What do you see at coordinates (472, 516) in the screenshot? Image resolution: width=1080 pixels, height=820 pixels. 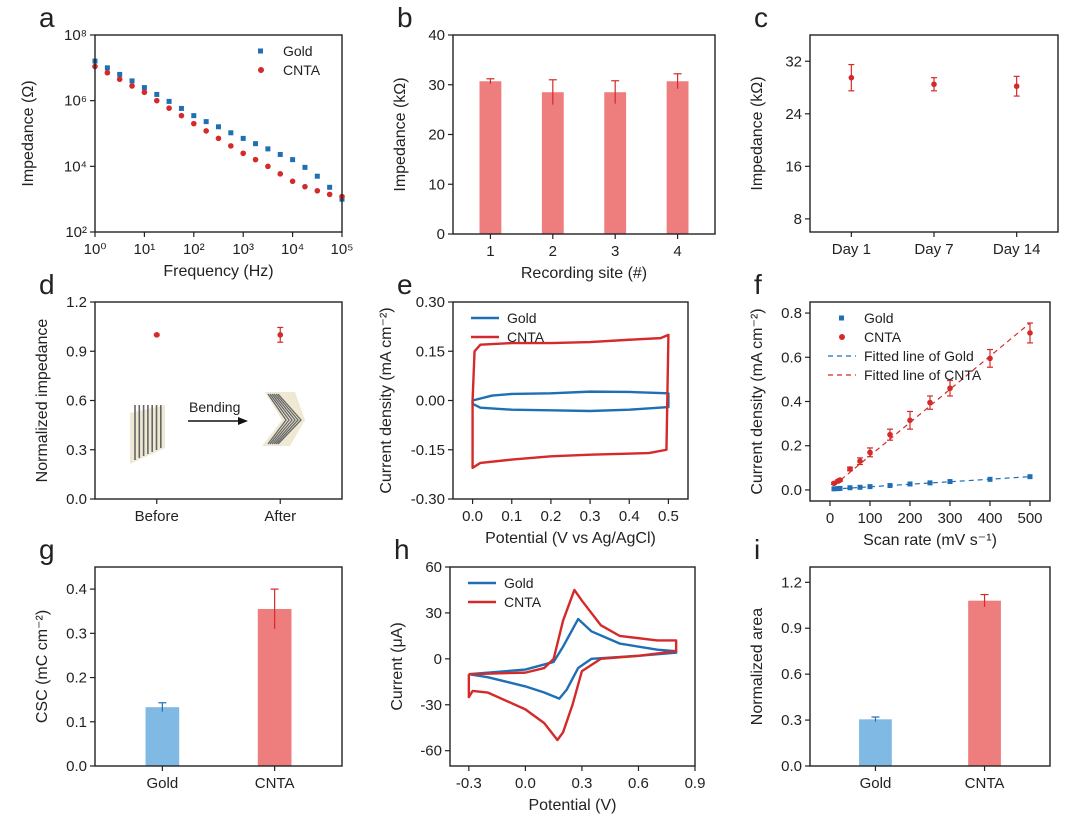 I see `x-tick-label: 0.0` at bounding box center [472, 516].